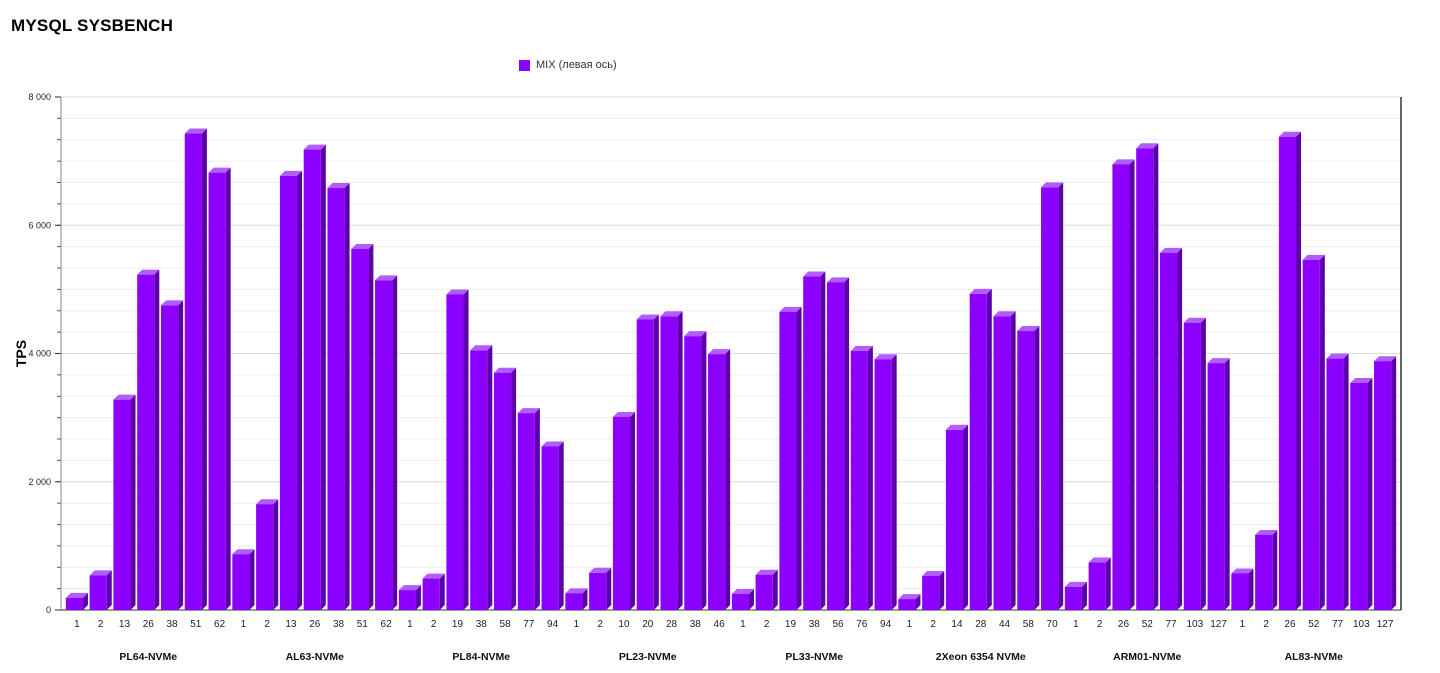  Describe the element at coordinates (39, 354) in the screenshot. I see `y-tick-label: 4 000` at that location.